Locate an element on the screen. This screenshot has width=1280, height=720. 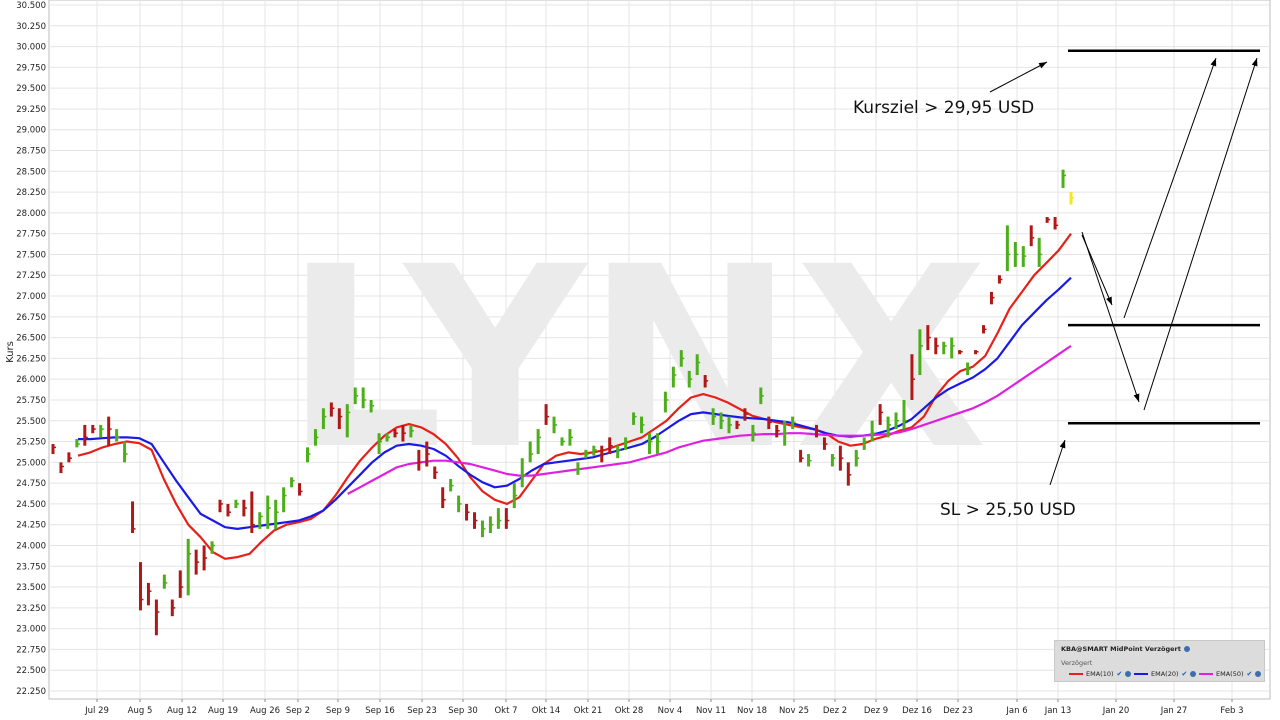
legend-label-ema10: EMA(10) is located at coordinates (1100, 674).